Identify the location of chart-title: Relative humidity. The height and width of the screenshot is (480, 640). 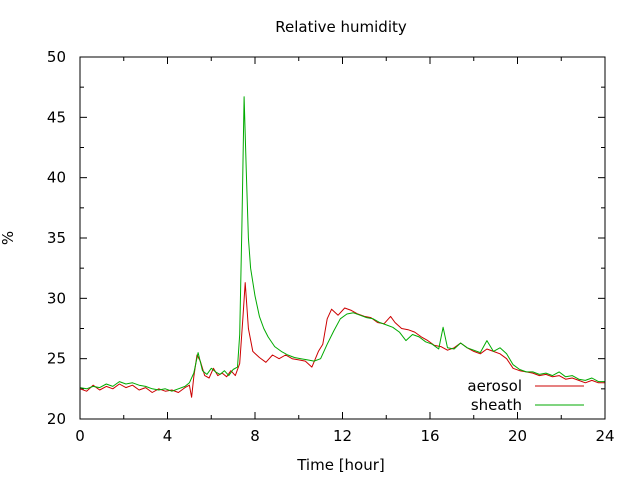
(341, 27).